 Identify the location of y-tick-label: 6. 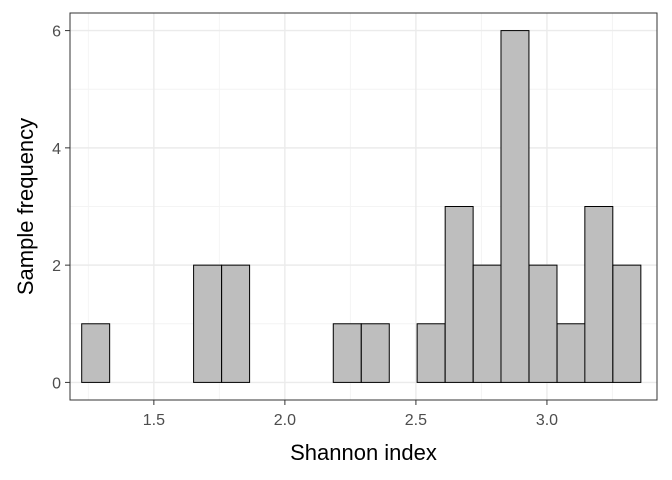
(56, 32).